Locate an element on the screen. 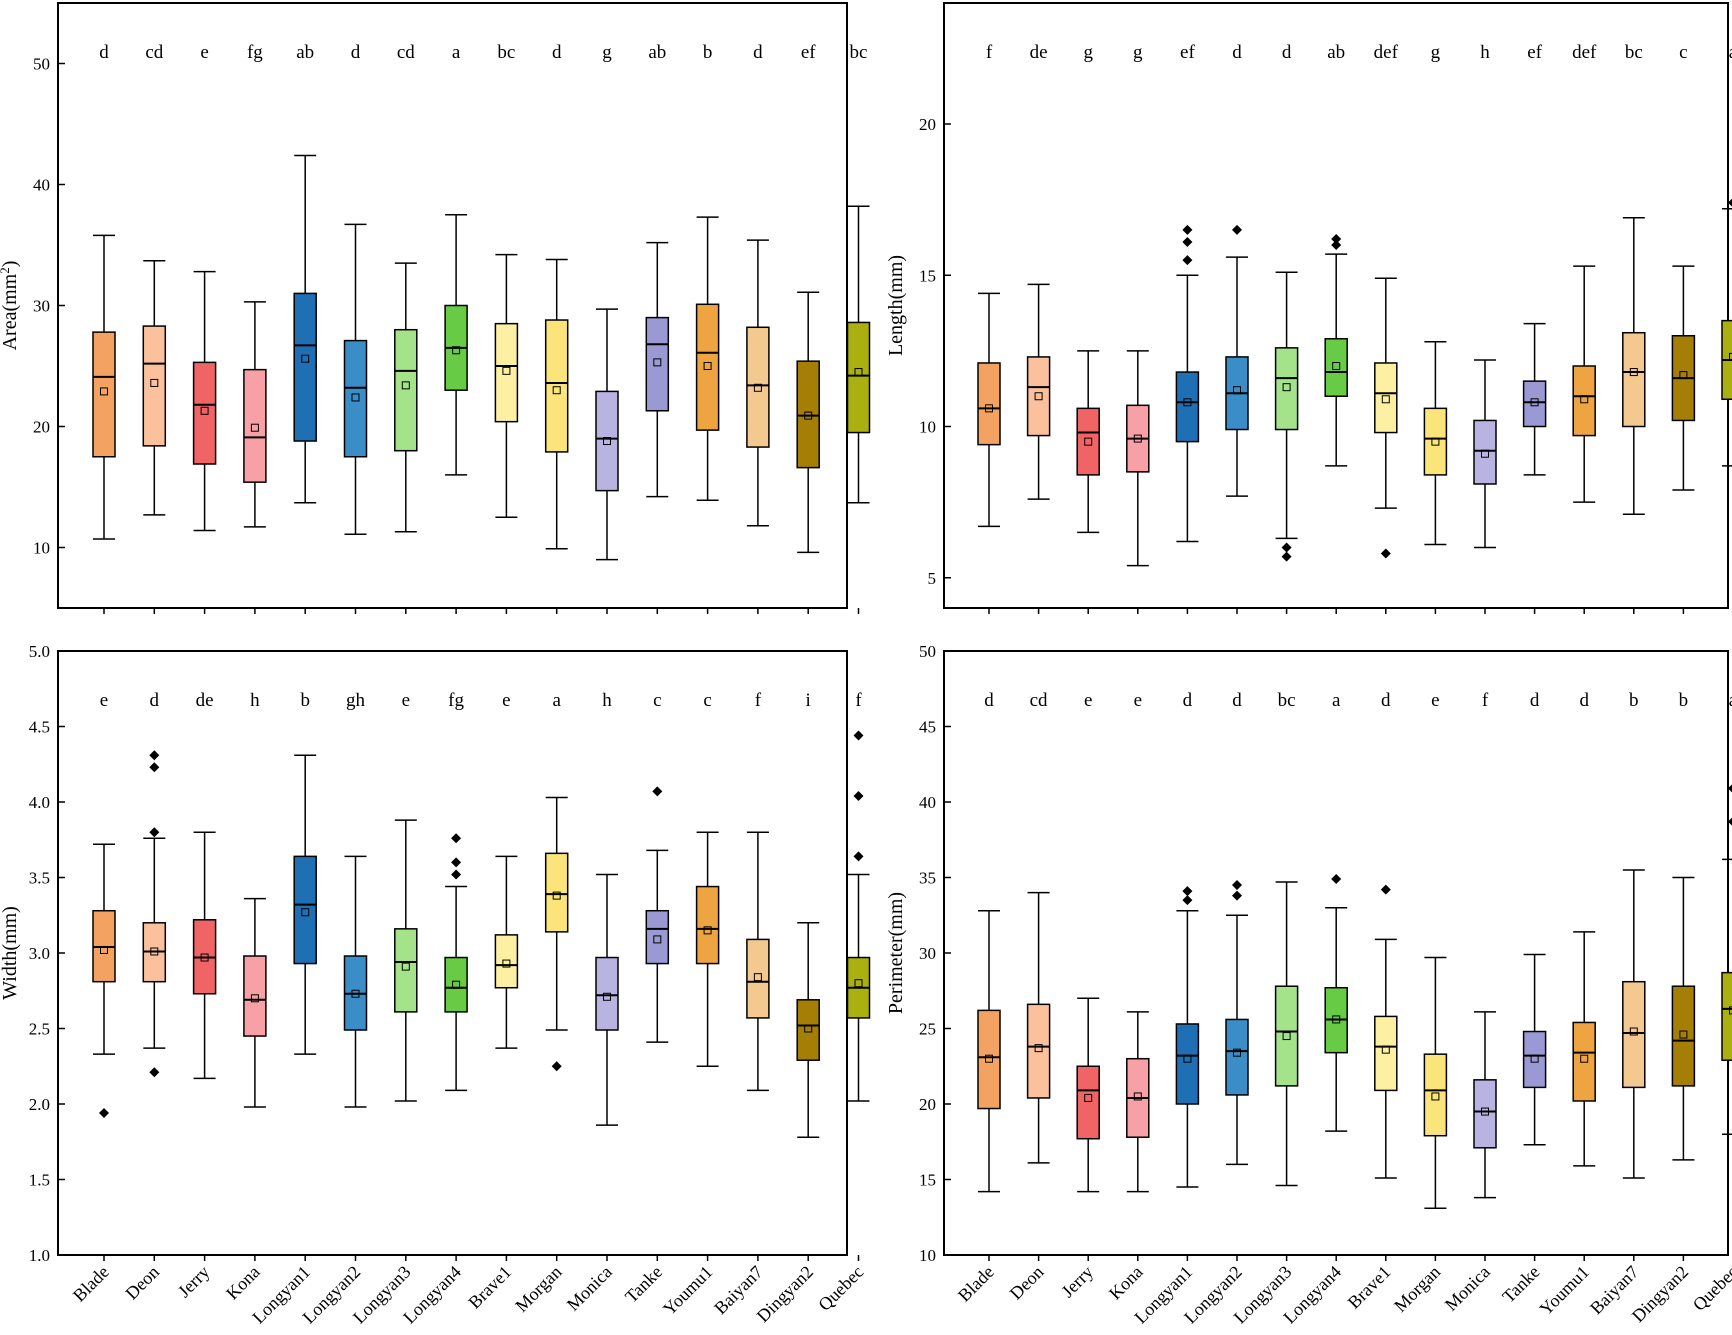  significance-letter: i is located at coordinates (808, 700).